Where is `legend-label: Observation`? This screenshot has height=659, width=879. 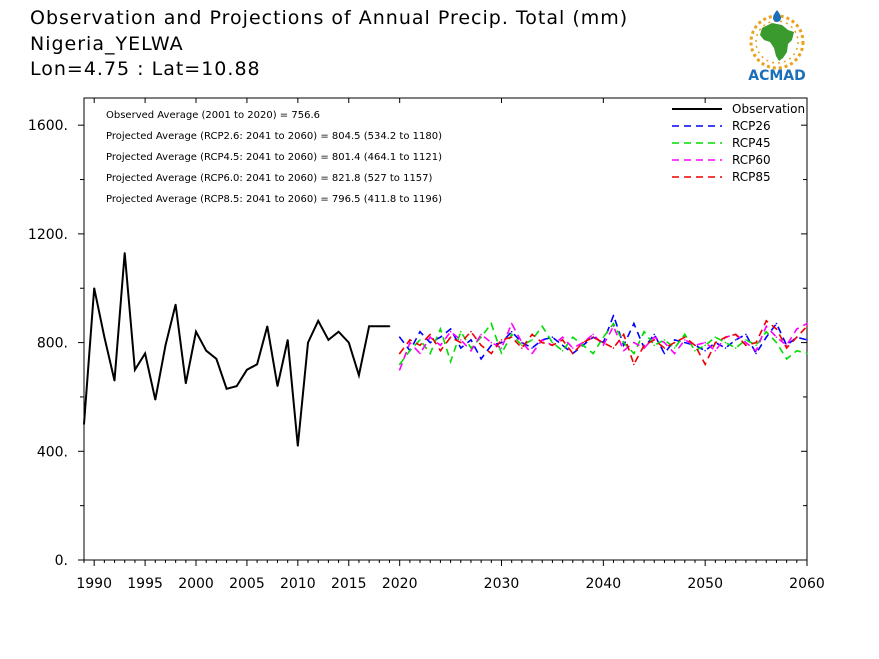
legend-label: Observation is located at coordinates (768, 109).